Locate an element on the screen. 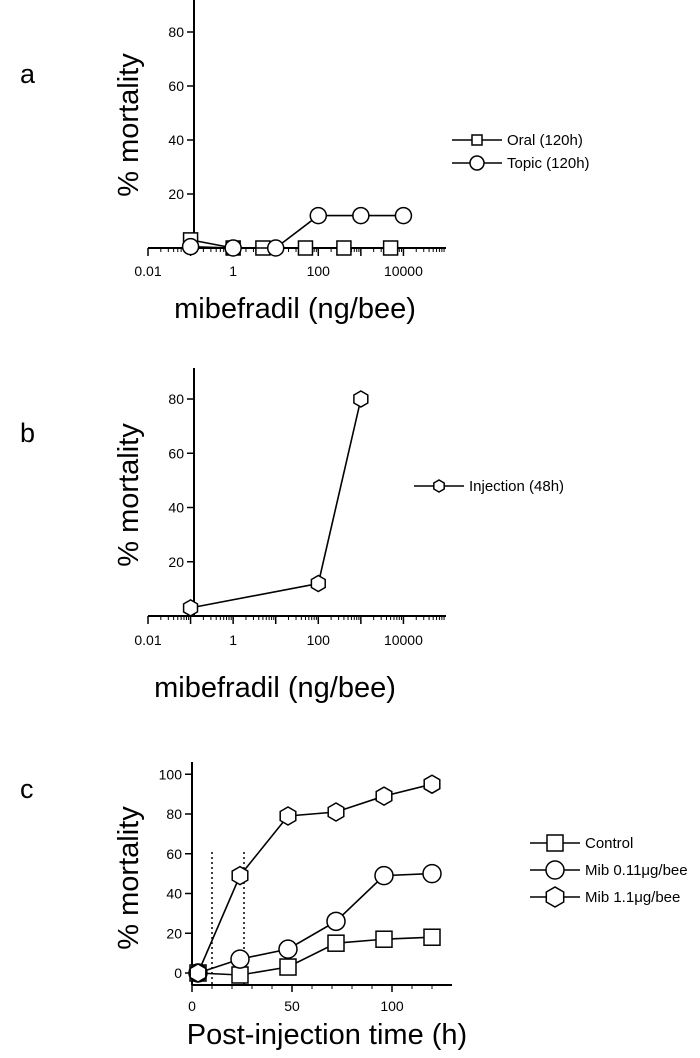  legend-entry: Control is located at coordinates (581, 843).